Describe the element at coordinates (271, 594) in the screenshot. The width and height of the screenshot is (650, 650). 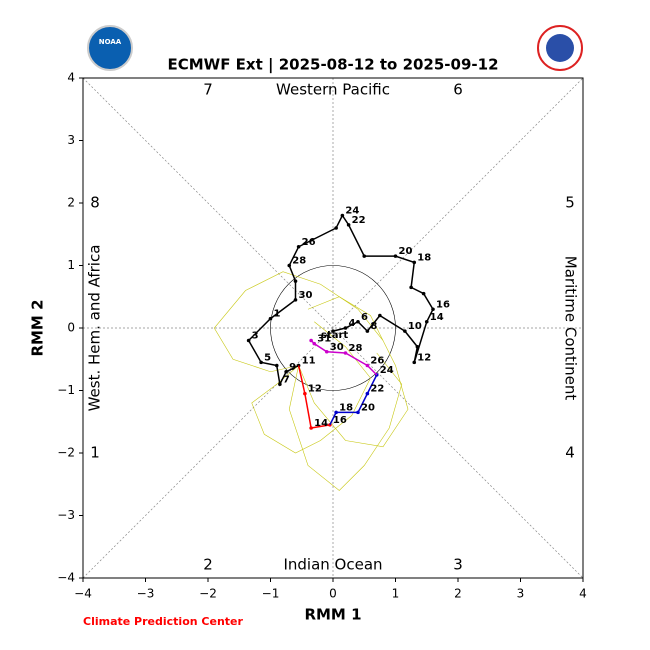
I see `x-tick-label: −1` at that location.